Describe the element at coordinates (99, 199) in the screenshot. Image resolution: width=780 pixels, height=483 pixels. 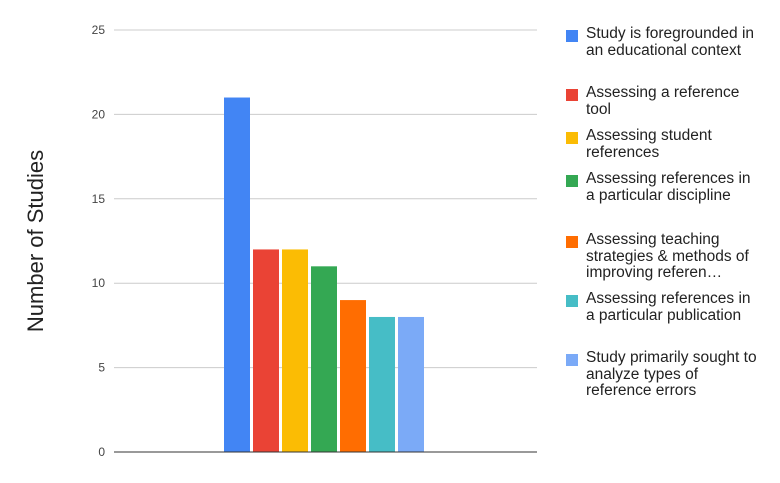
I see `y-tick-label: 15` at that location.